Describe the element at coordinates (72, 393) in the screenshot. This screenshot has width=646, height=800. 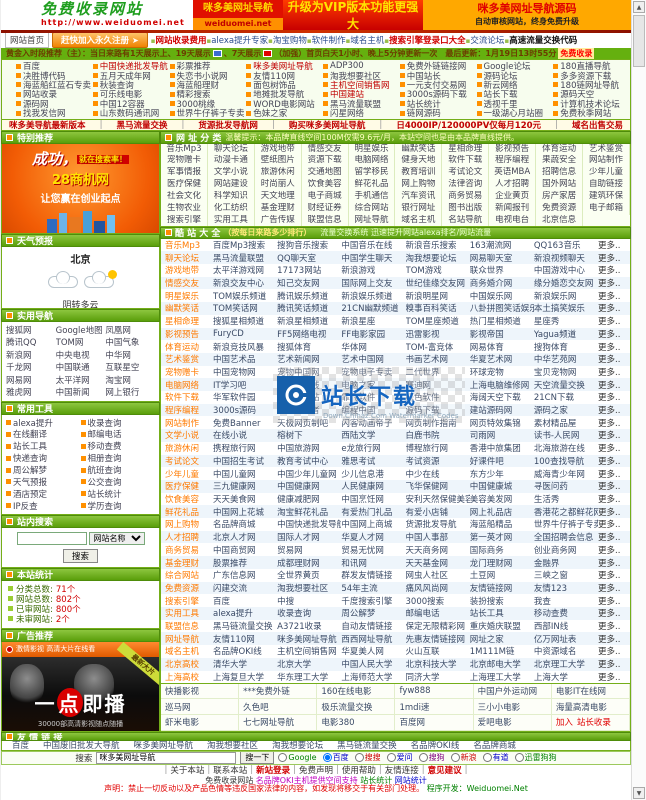
I see `quicknav-link: 中国新闻` at that location.